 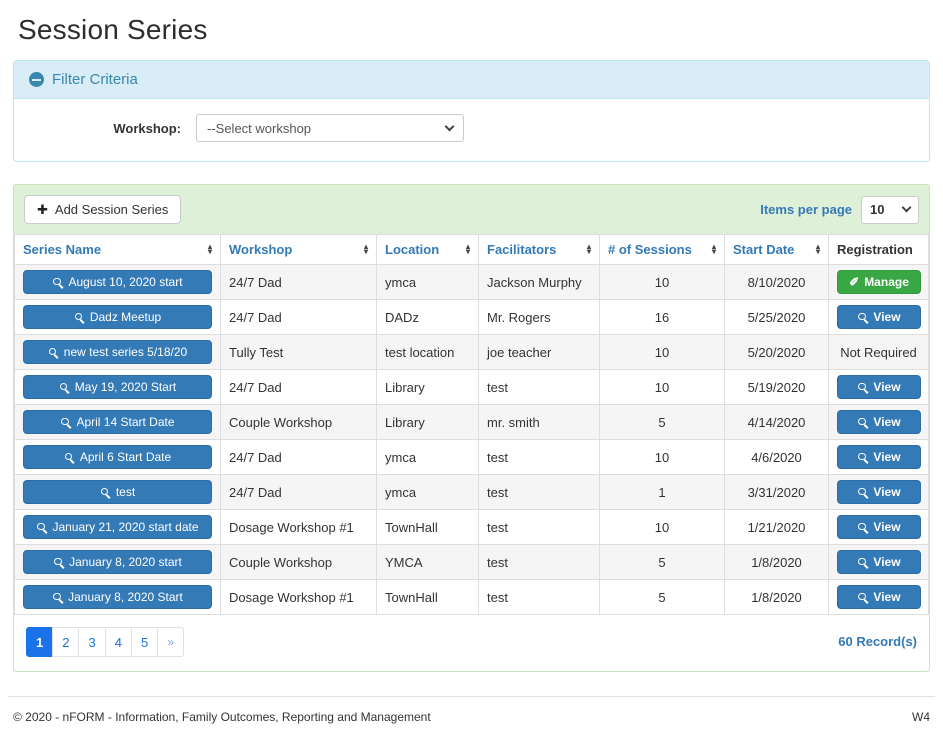 I want to click on series-name-label: May 19, 2020 Start, so click(x=125, y=387).